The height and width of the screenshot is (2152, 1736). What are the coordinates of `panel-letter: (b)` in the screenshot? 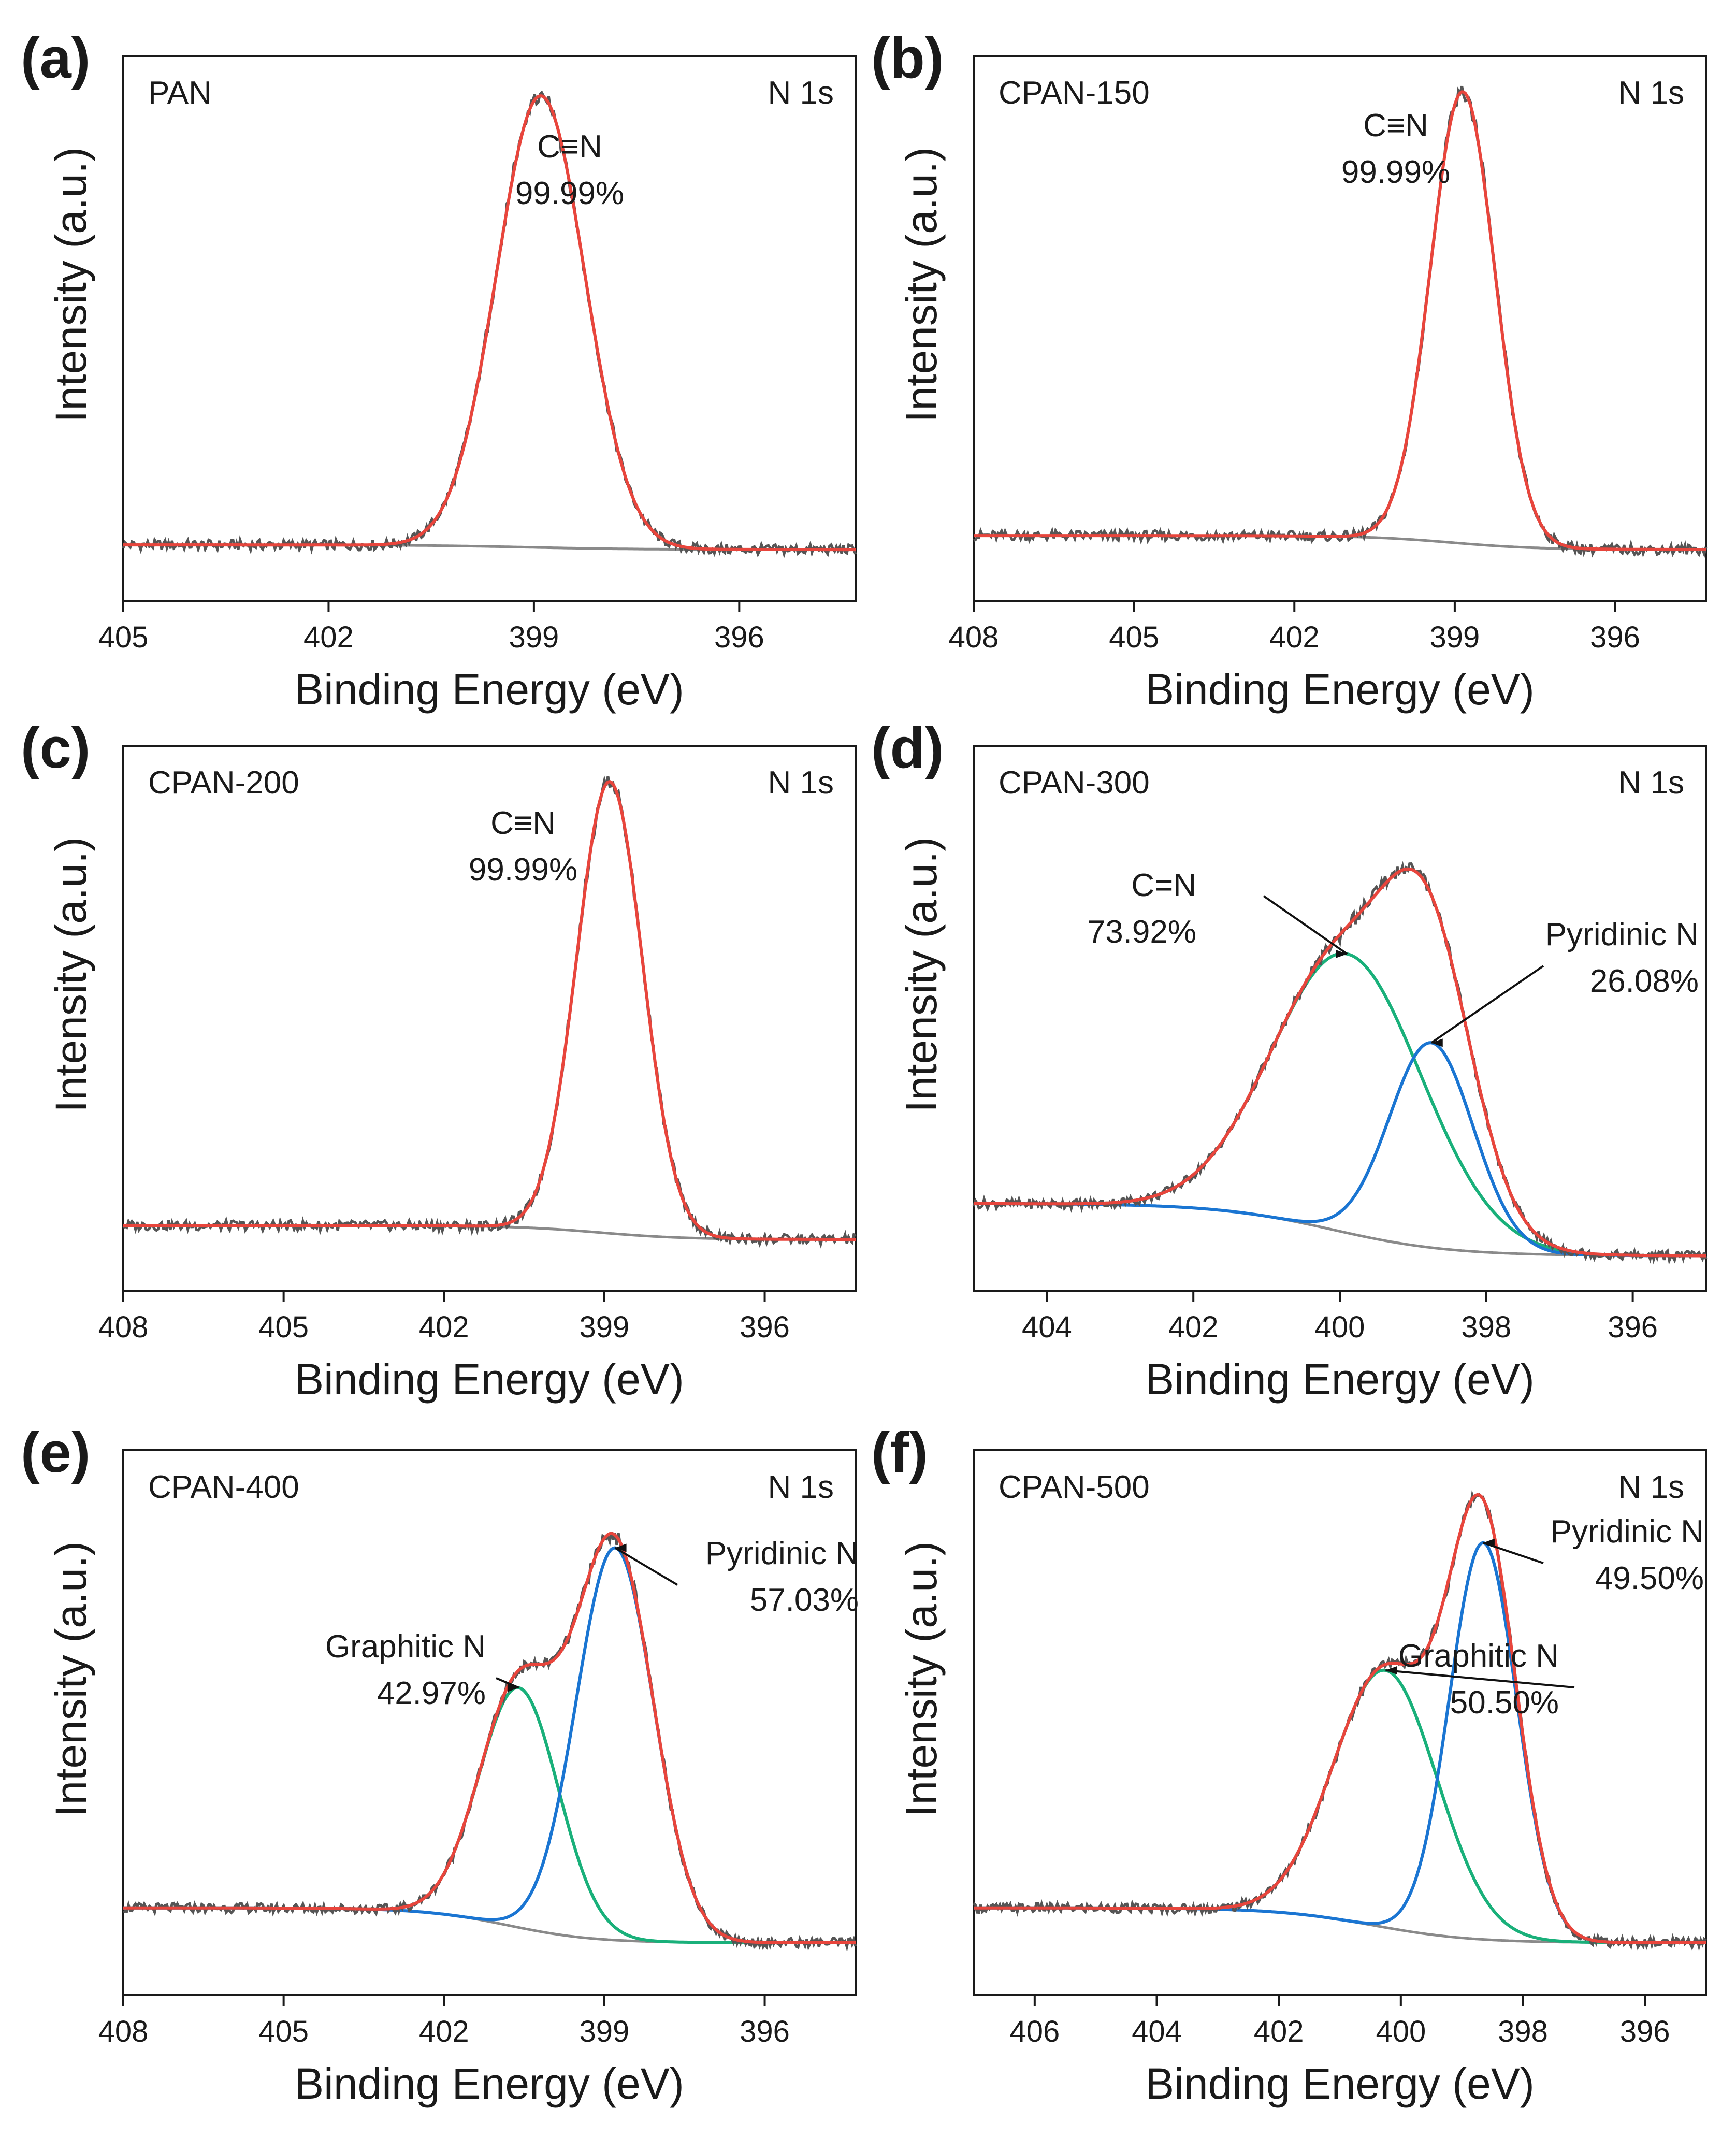 It's located at (907, 58).